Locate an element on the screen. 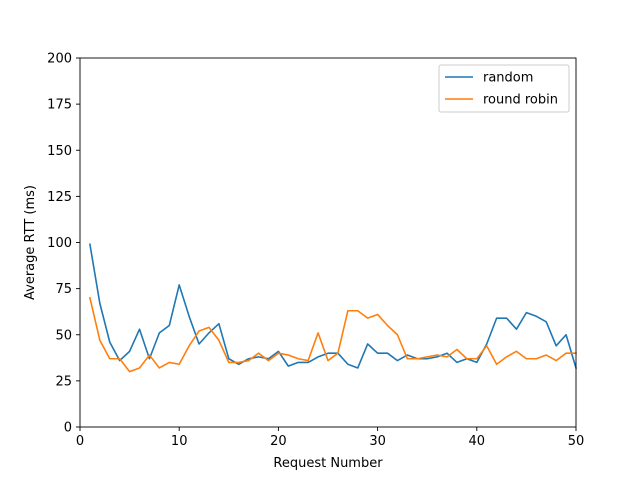 The width and height of the screenshot is (640, 480). y-tick-label: 150 is located at coordinates (59, 151).